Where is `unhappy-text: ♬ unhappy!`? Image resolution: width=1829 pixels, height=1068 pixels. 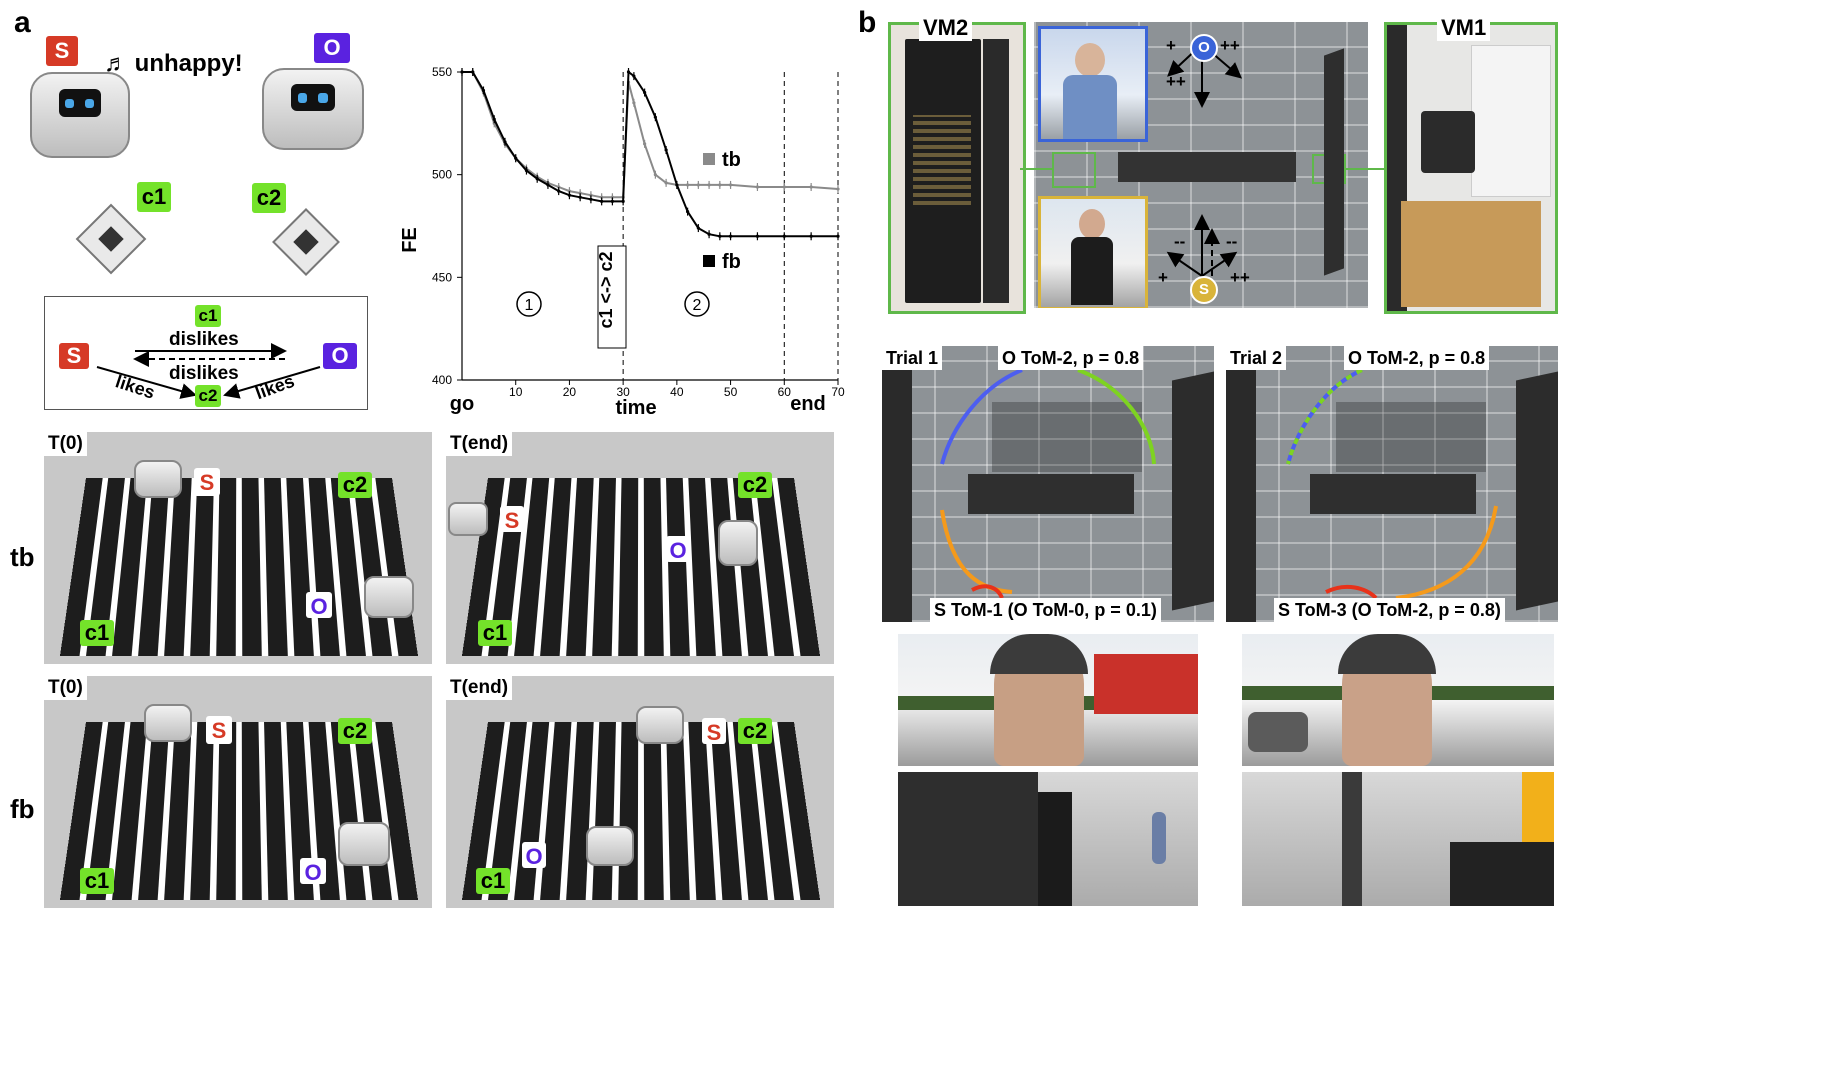
unhappy-text: ♬ unhappy! is located at coordinates (173, 64).